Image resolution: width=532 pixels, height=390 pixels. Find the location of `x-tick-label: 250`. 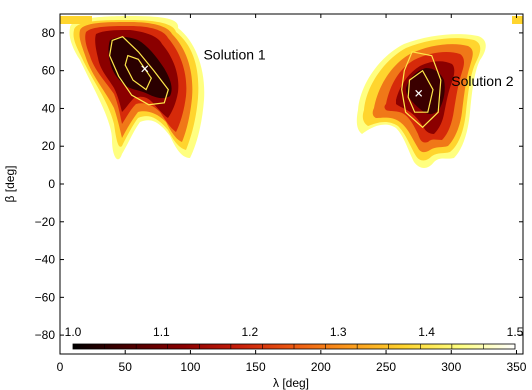

x-tick-label: 250 is located at coordinates (386, 367).